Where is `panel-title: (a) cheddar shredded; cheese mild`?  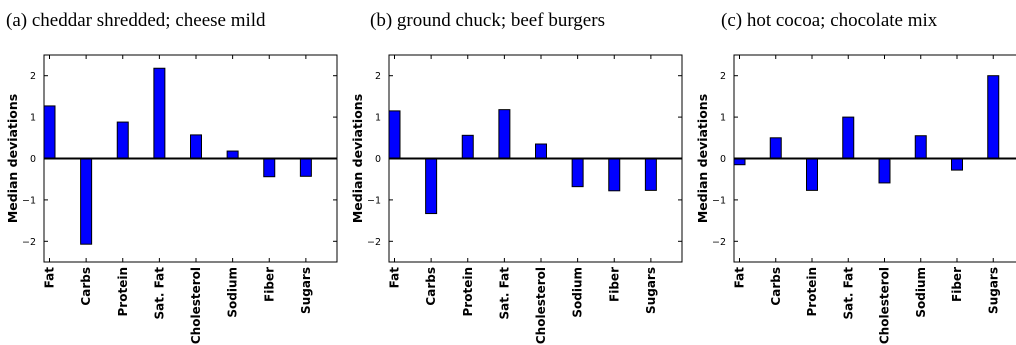 panel-title: (a) cheddar shredded; cheese mild is located at coordinates (136, 20).